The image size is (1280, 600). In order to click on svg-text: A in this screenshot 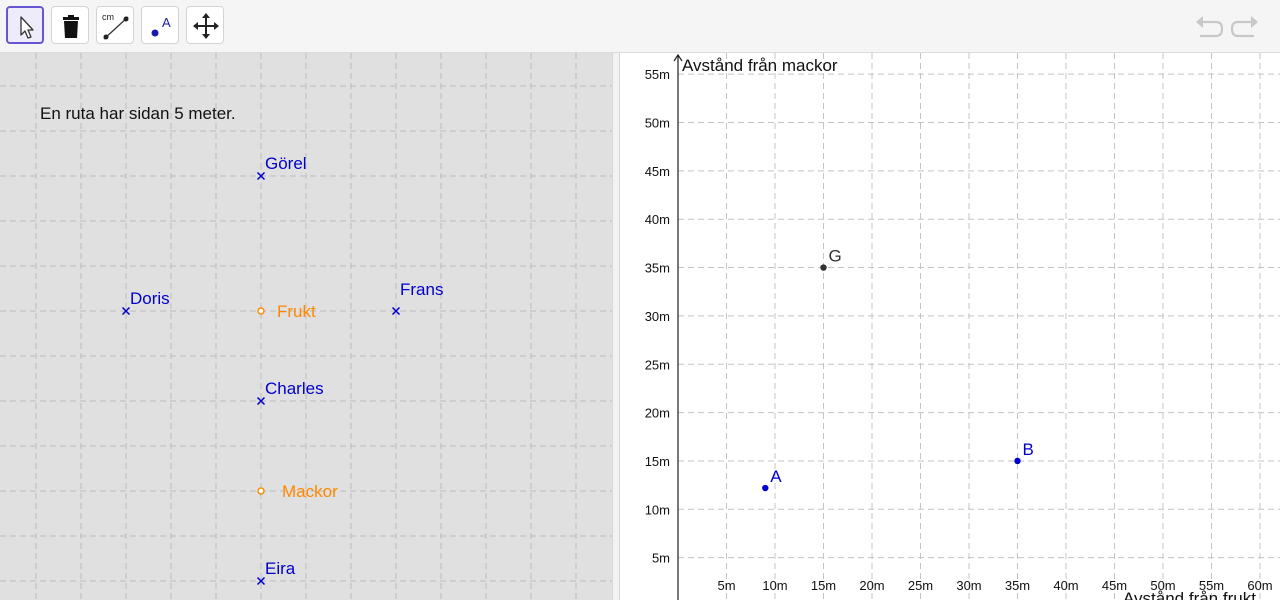, I will do `click(166, 22)`.